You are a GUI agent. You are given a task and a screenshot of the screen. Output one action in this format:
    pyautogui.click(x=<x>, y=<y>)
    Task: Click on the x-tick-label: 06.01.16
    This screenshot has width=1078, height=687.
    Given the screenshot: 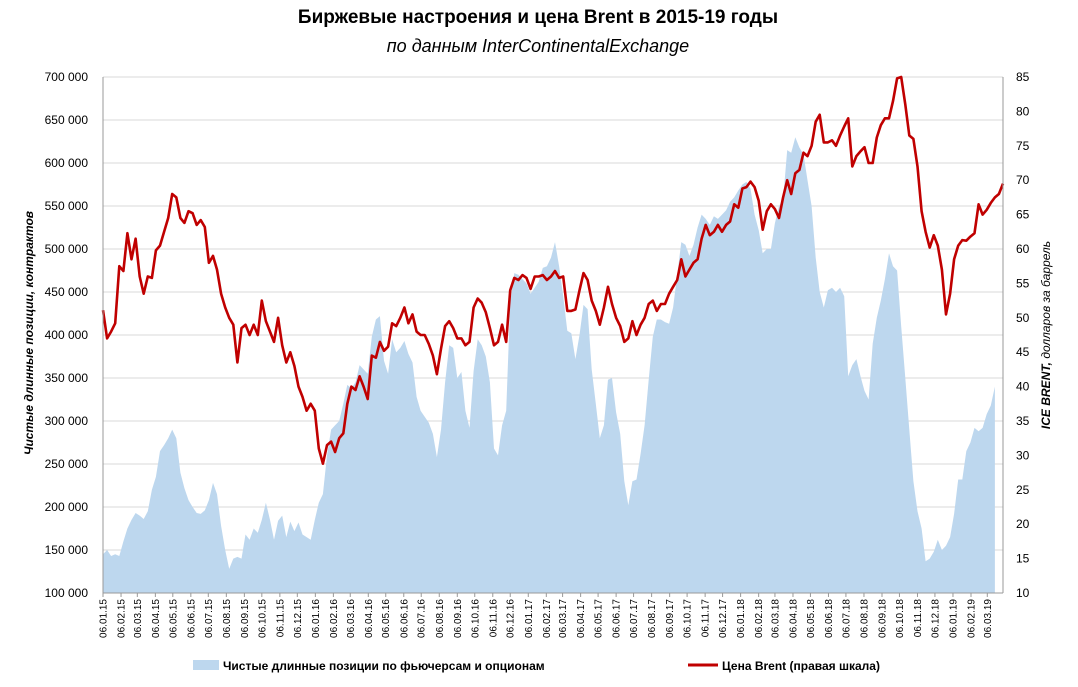 What is the action you would take?
    pyautogui.click(x=316, y=618)
    